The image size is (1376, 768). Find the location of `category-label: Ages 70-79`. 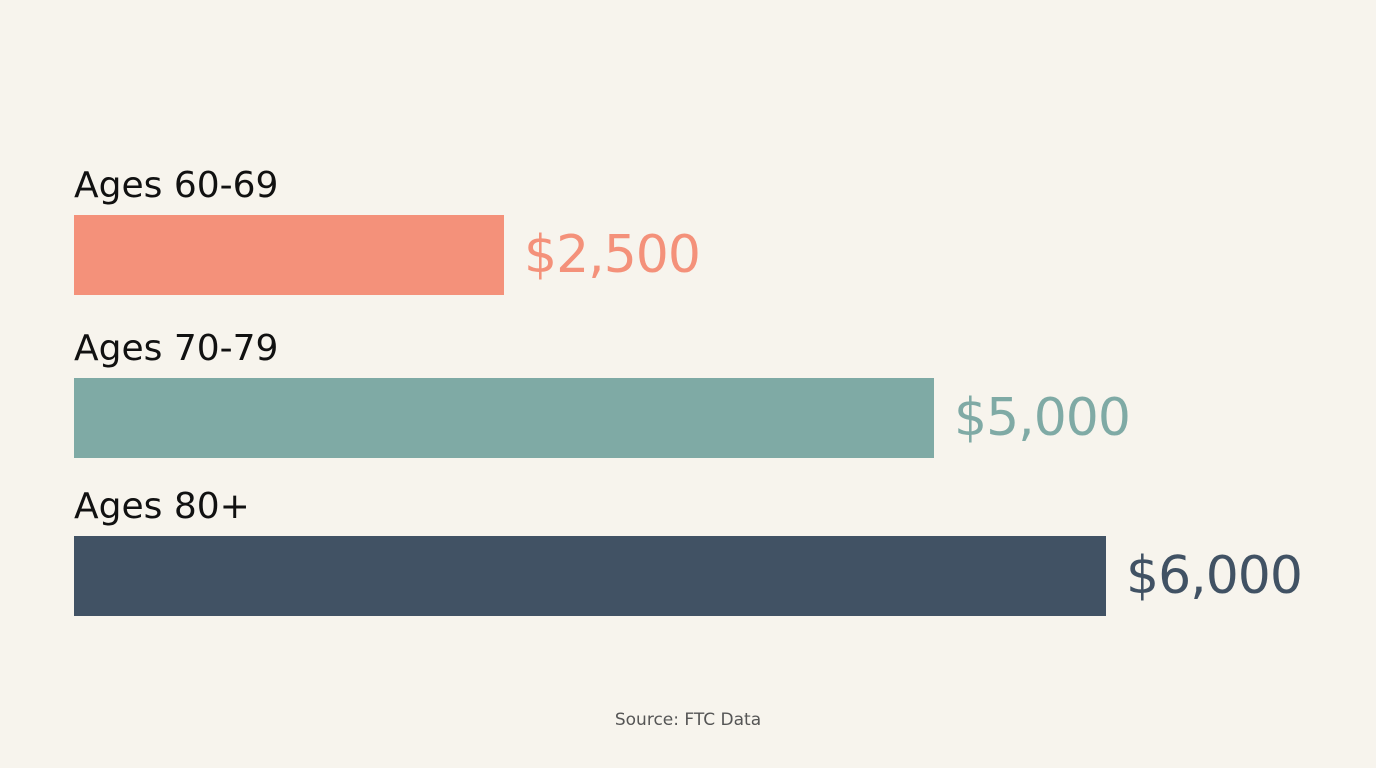

category-label: Ages 70-79 is located at coordinates (176, 348).